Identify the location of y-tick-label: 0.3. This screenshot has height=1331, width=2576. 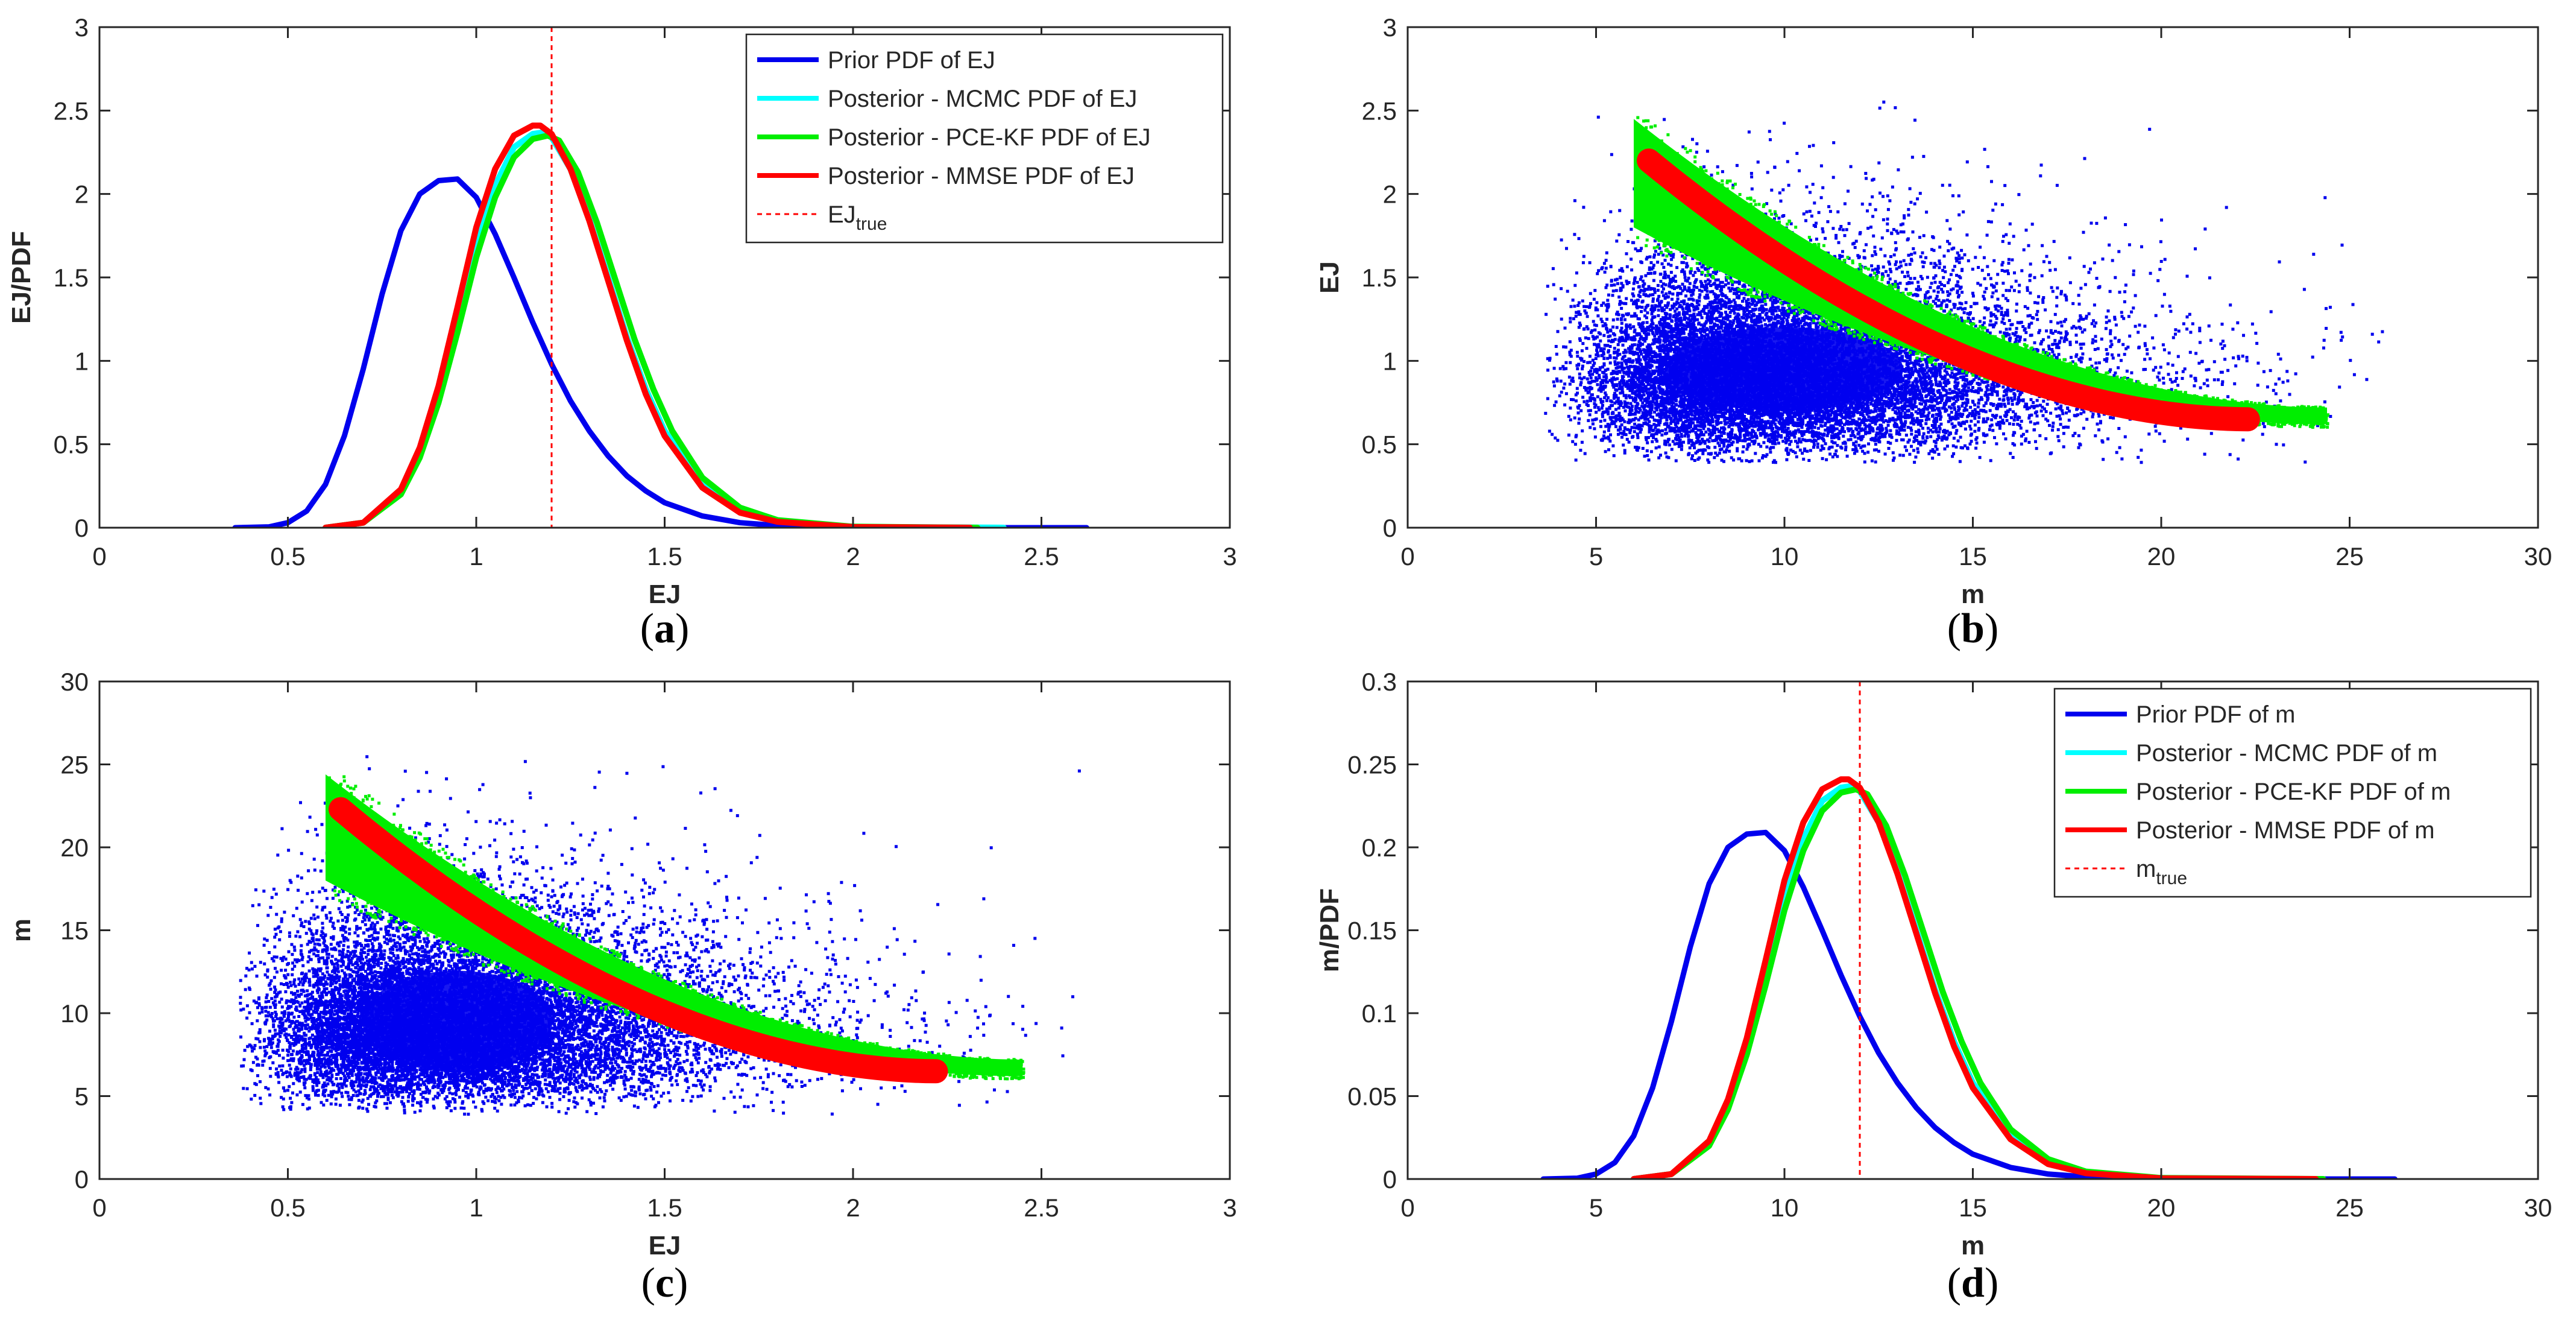
(1379, 682).